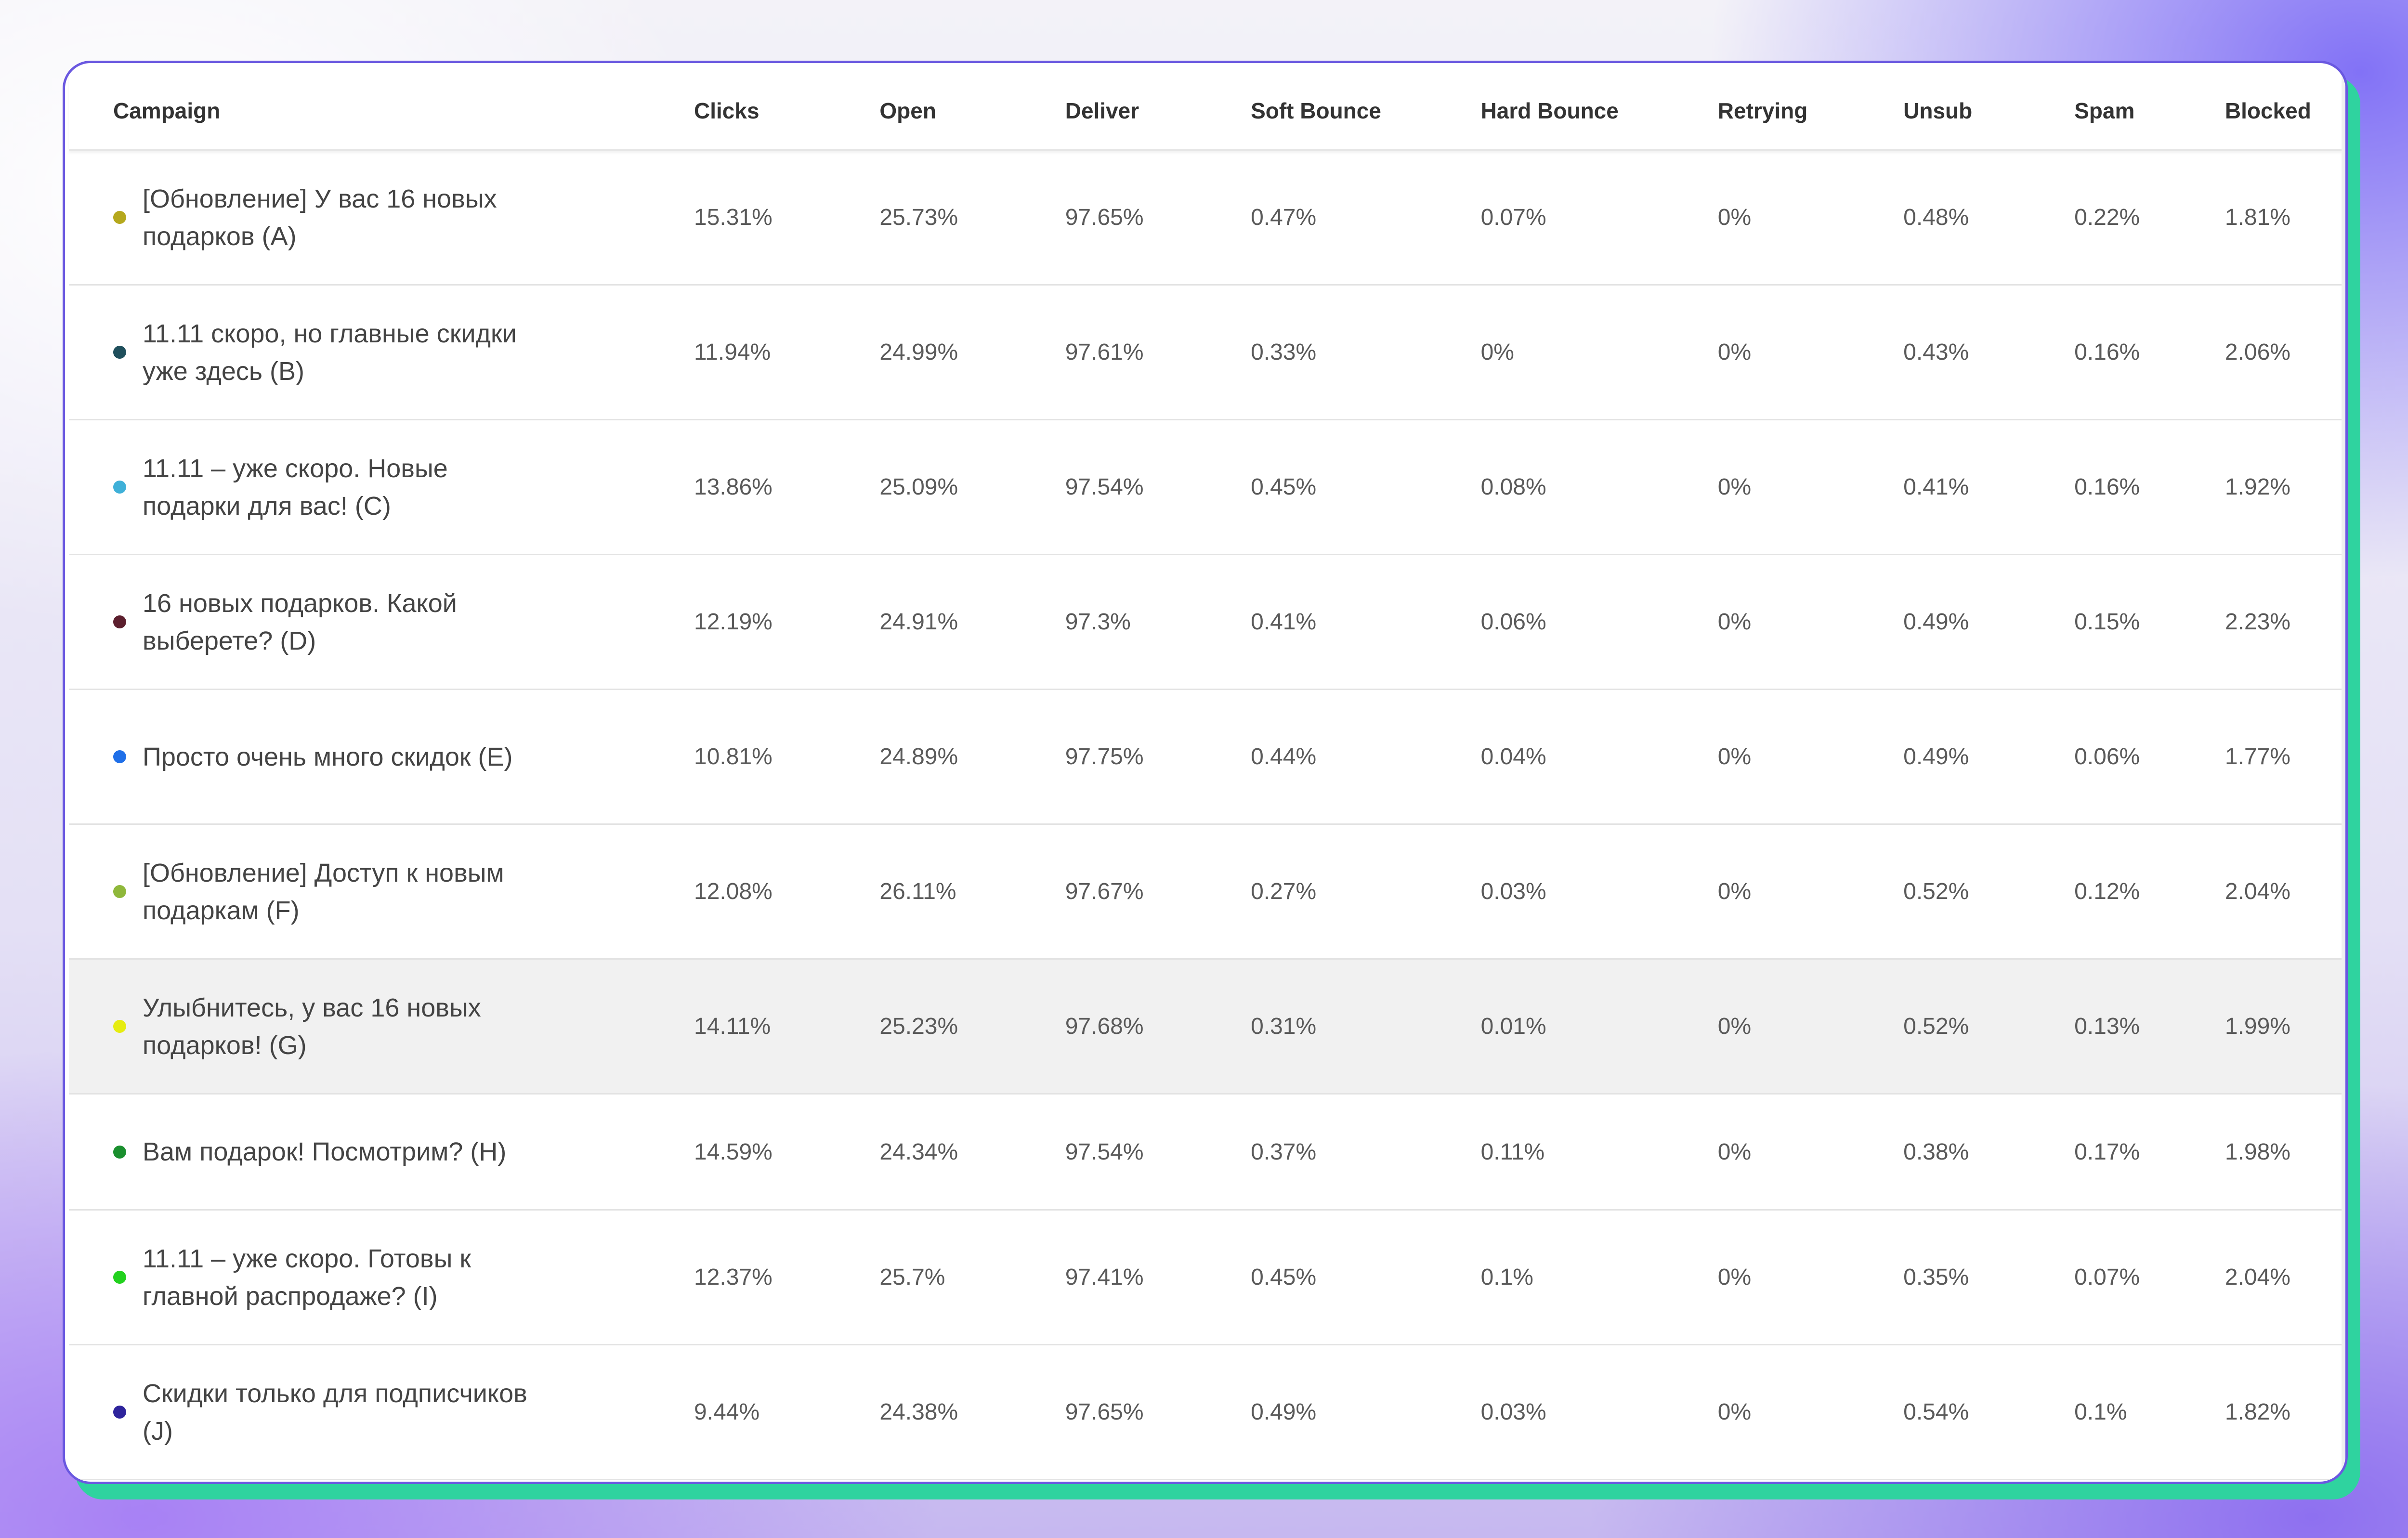 This screenshot has width=2408, height=1538. Describe the element at coordinates (2107, 891) in the screenshot. I see `spam-value: 0.12%` at that location.